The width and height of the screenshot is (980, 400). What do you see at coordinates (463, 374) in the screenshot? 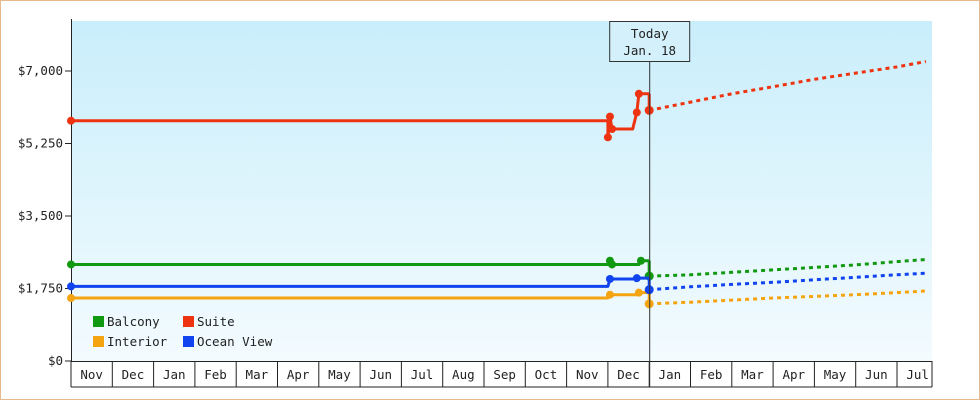
I see `x-tick-label: Aug` at bounding box center [463, 374].